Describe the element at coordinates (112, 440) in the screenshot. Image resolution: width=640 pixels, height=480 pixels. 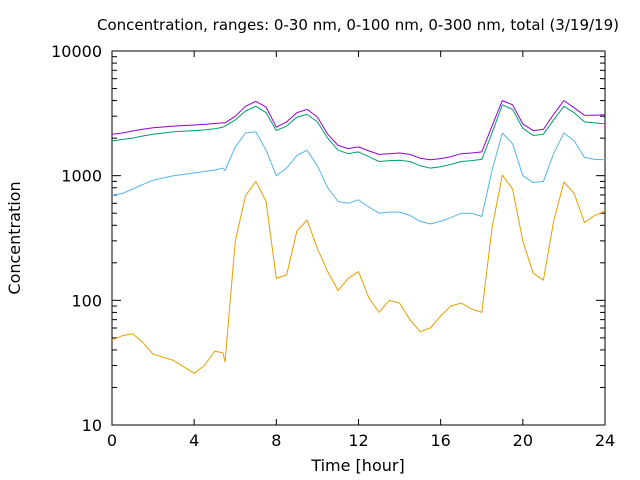
I see `x-tick-label: 0` at that location.